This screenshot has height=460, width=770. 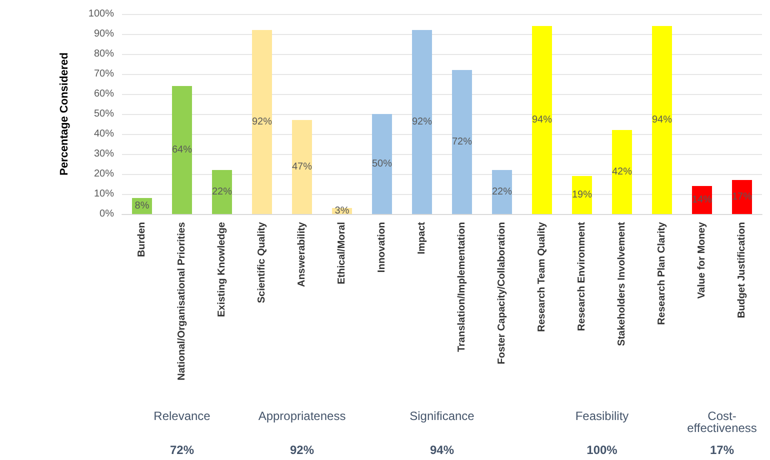 I want to click on data-label: 17%, so click(x=742, y=197).